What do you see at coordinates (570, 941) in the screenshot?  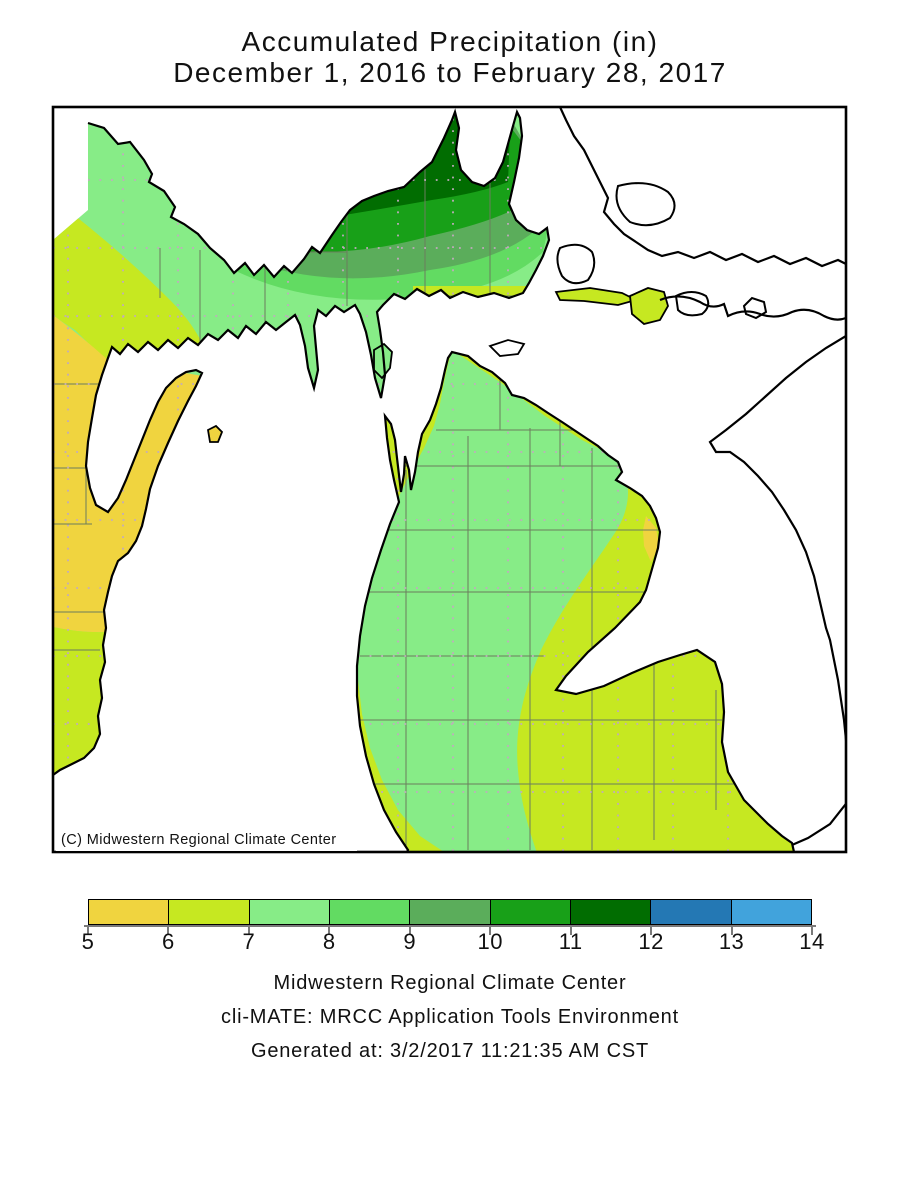 I see `legend-label-11: 11` at bounding box center [570, 941].